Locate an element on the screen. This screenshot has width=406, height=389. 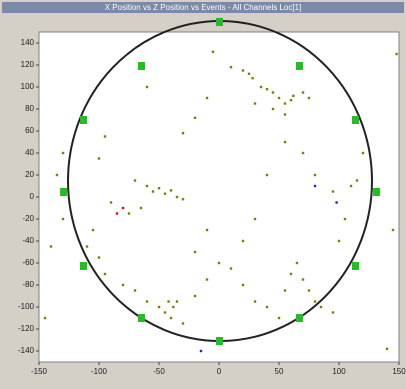
y-tick-label: -140 is located at coordinates (26, 350).